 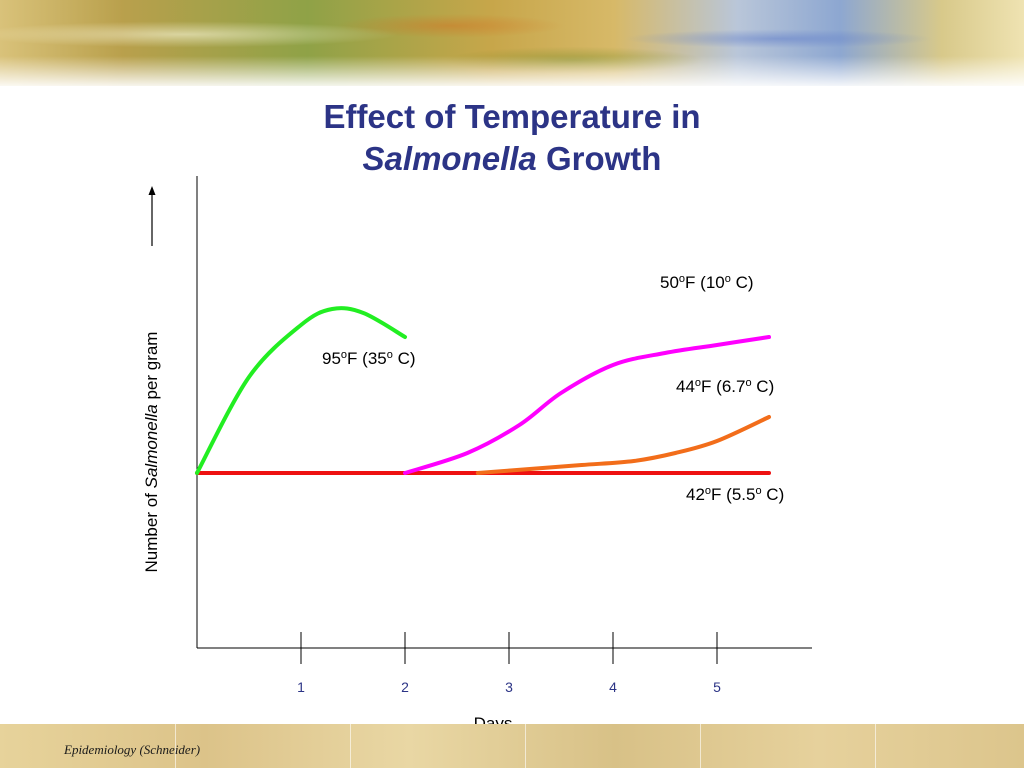 I want to click on y-axis-label-part-3: per gram, so click(x=151, y=368).